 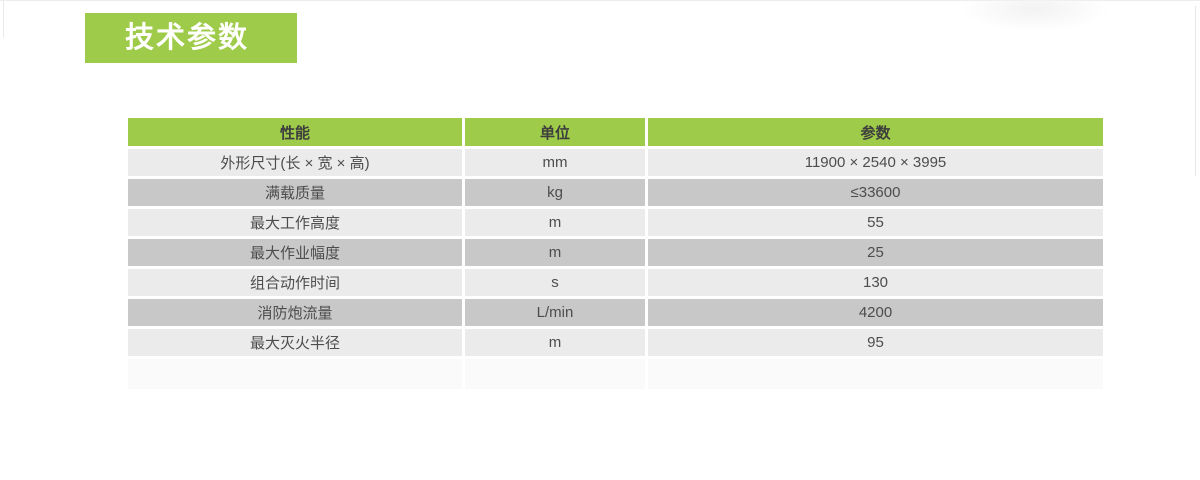 I want to click on cell-parameter: ≤33600, so click(x=875, y=192).